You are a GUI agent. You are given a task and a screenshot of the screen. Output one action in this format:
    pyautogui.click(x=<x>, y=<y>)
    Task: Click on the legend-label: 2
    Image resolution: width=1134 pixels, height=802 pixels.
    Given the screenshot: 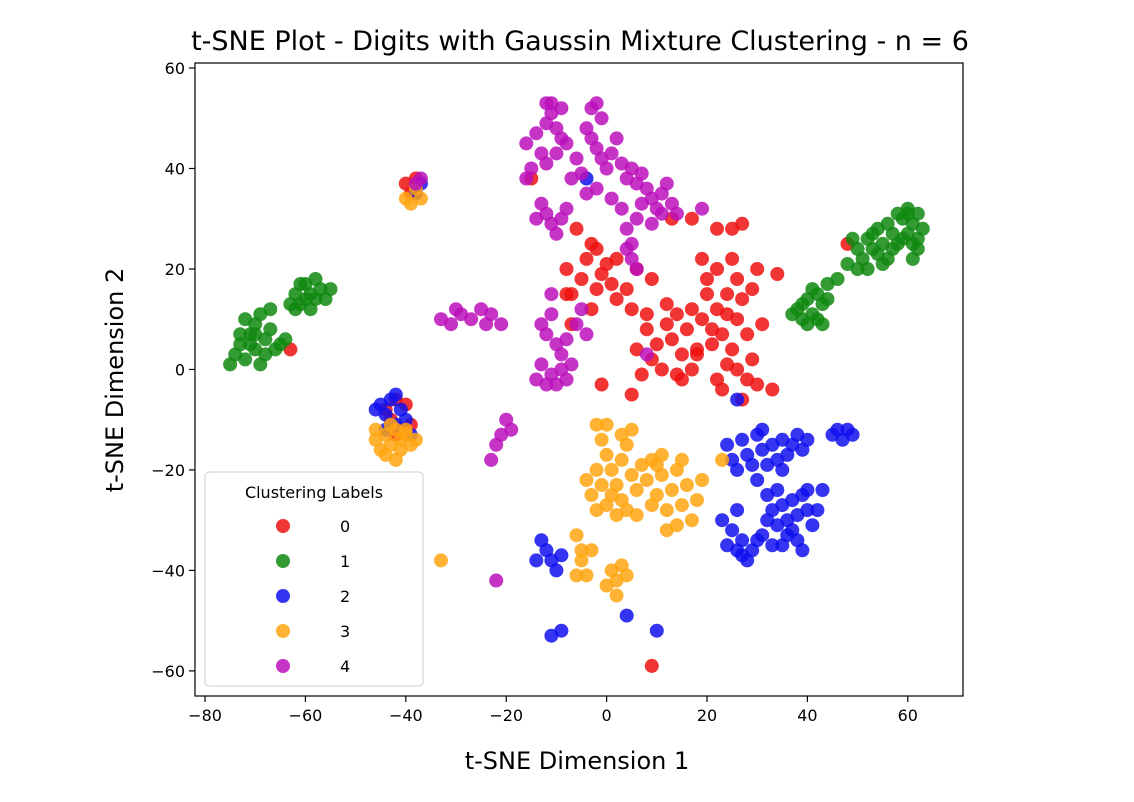 What is the action you would take?
    pyautogui.click(x=345, y=596)
    